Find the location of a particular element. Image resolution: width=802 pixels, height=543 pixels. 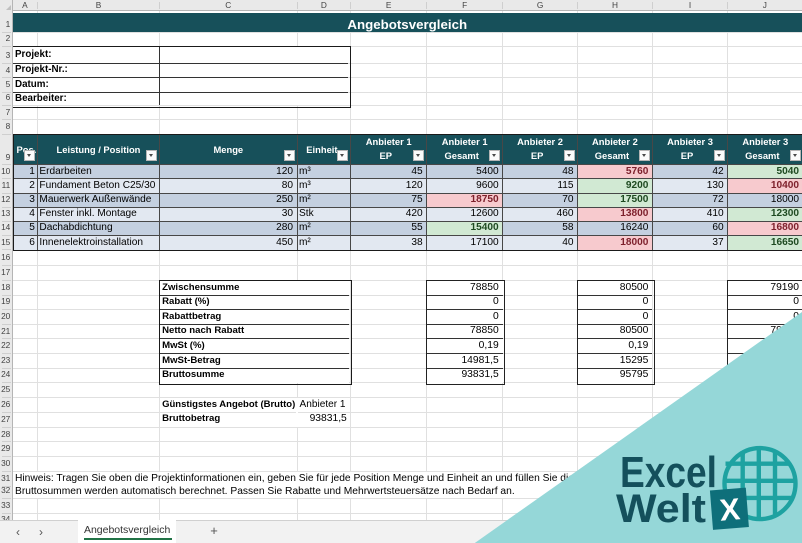

svg-text: Excel is located at coordinates (668, 472).